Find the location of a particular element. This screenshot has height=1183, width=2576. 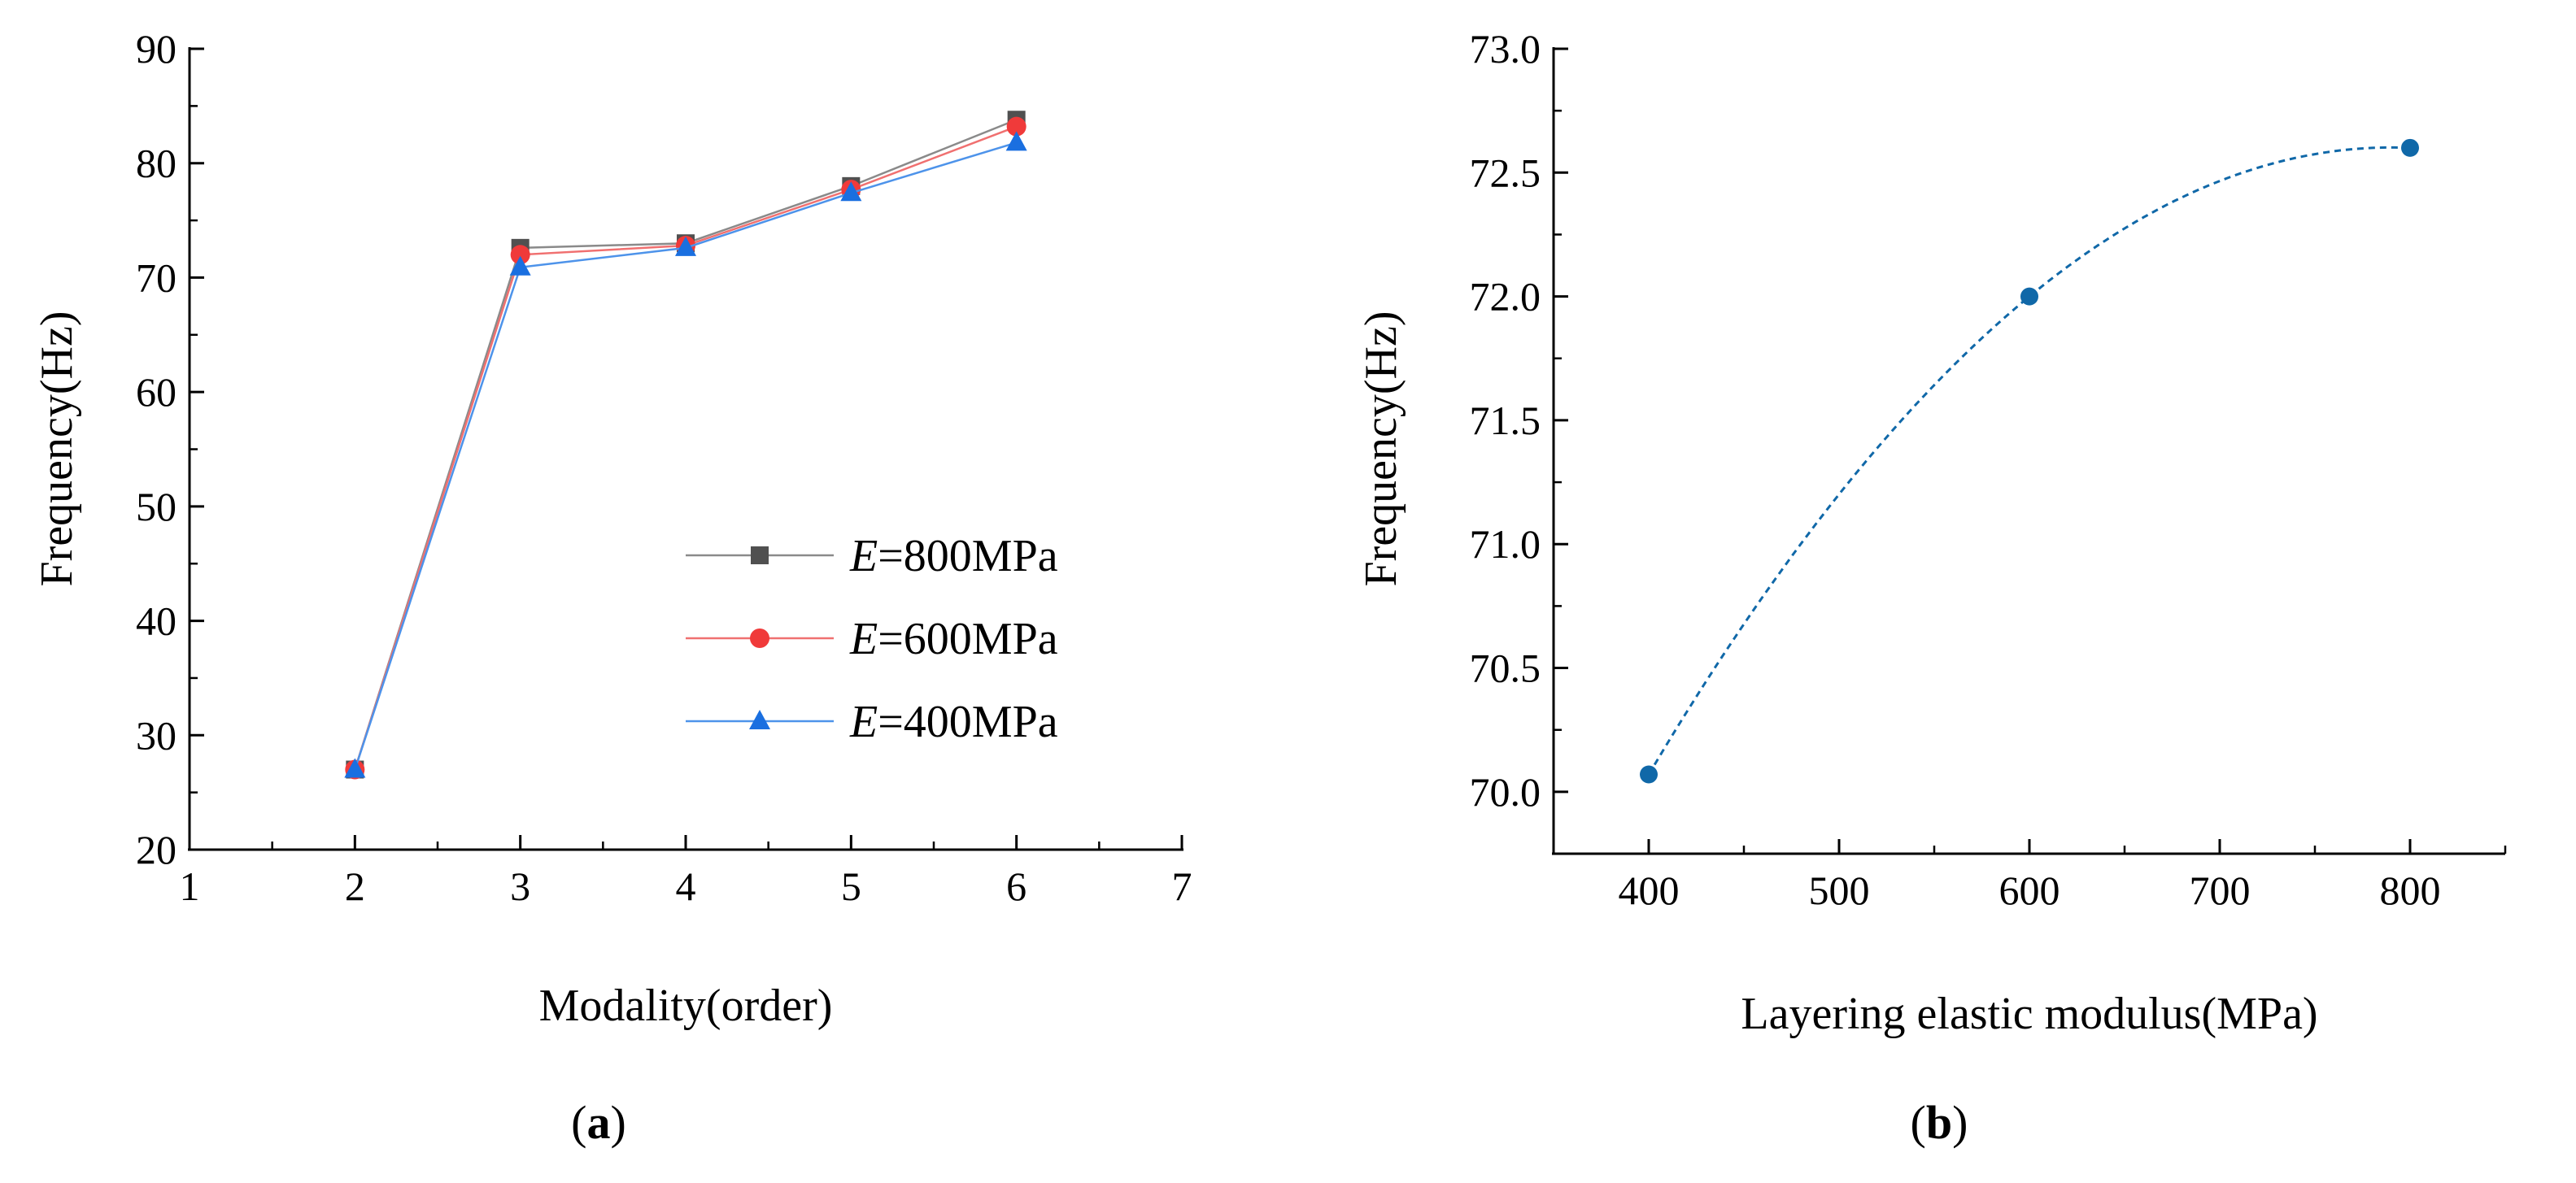

series-400mpa is located at coordinates (685, 455).